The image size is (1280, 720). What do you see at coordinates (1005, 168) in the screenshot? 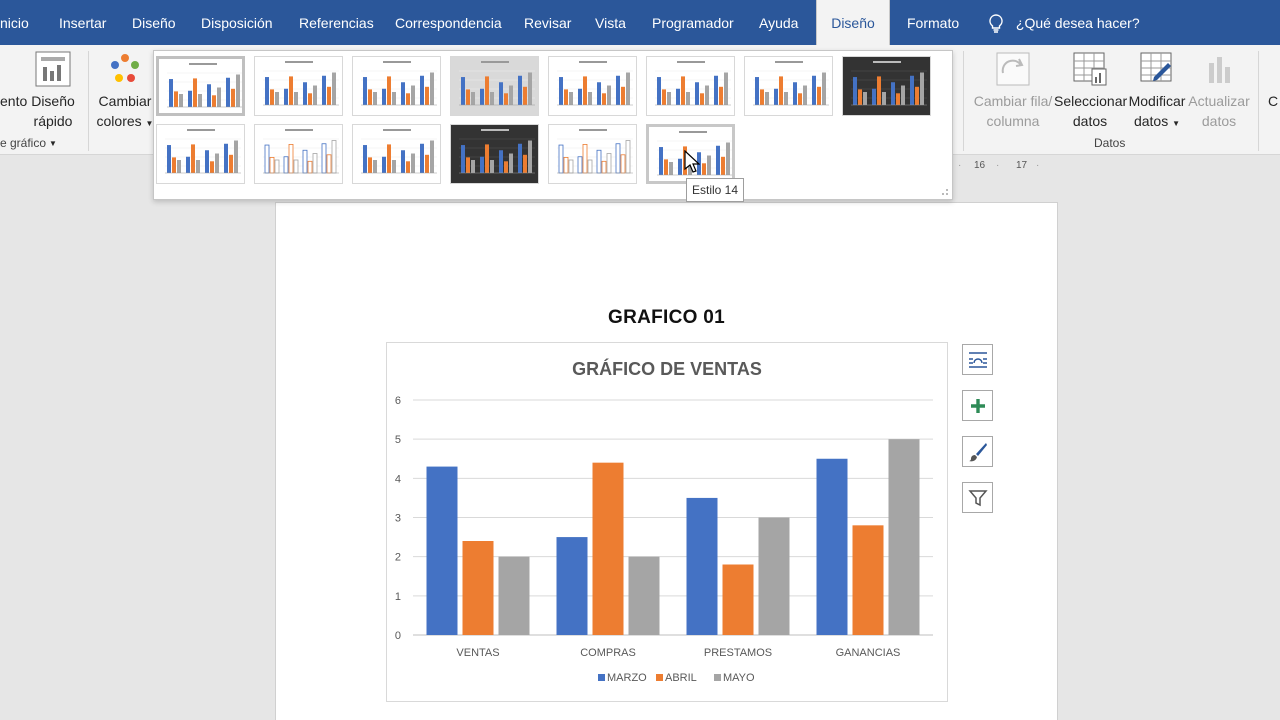
I see `horizontal-ruler: · 16 · 17 ·` at bounding box center [1005, 168].